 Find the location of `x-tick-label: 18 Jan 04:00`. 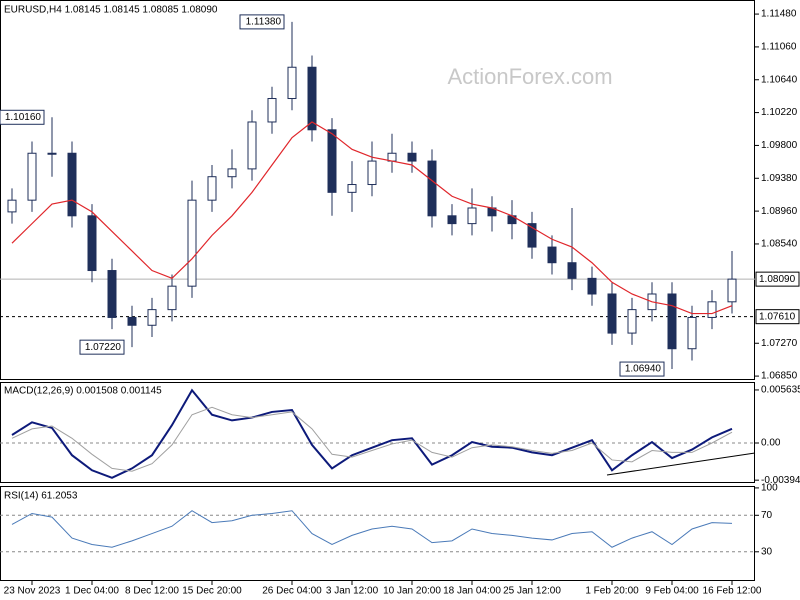

x-tick-label: 18 Jan 04:00 is located at coordinates (472, 591).